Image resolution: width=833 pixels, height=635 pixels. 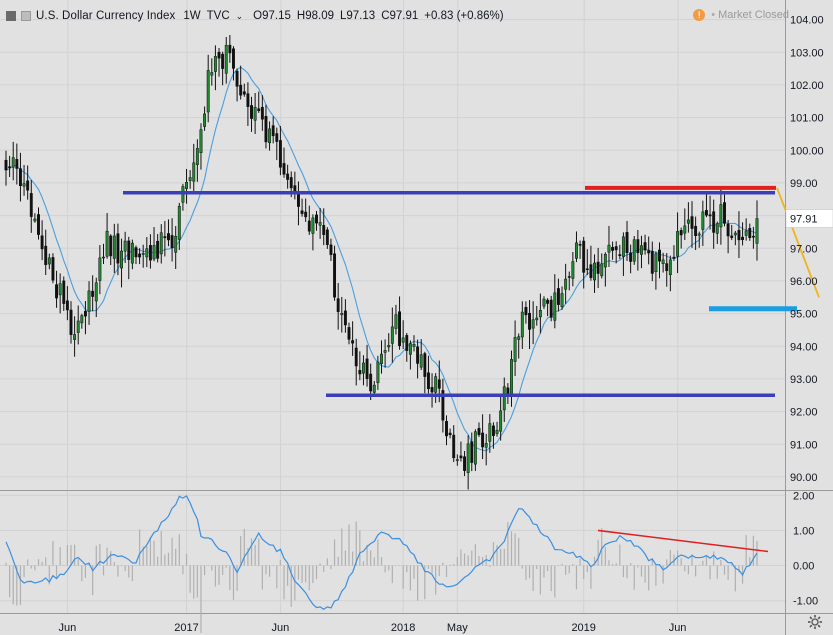 What do you see at coordinates (815, 622) in the screenshot?
I see `gear-icon` at bounding box center [815, 622].